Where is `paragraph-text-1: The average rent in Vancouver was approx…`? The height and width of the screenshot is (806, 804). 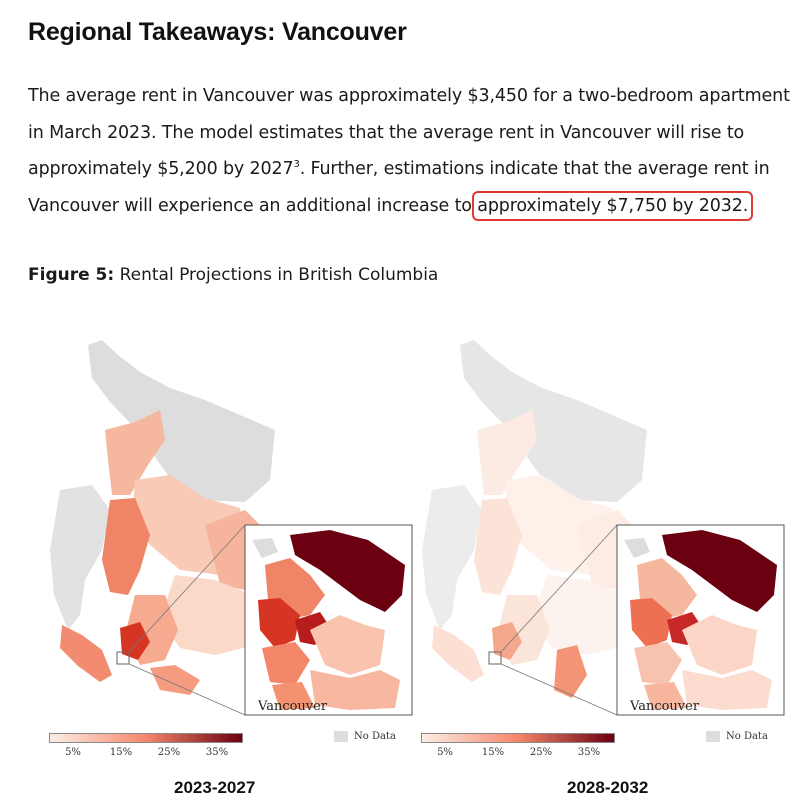
paragraph-text-1: The average rent in Vancouver was approx… is located at coordinates (409, 132).